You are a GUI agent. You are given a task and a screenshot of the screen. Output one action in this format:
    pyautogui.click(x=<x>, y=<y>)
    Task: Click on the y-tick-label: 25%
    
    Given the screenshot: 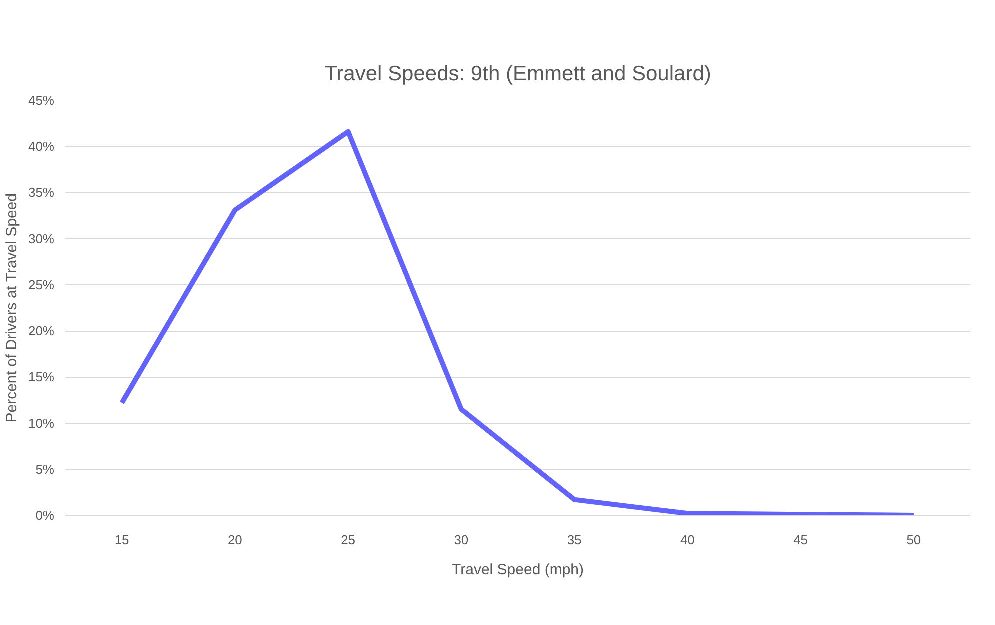 What is the action you would take?
    pyautogui.click(x=41, y=284)
    